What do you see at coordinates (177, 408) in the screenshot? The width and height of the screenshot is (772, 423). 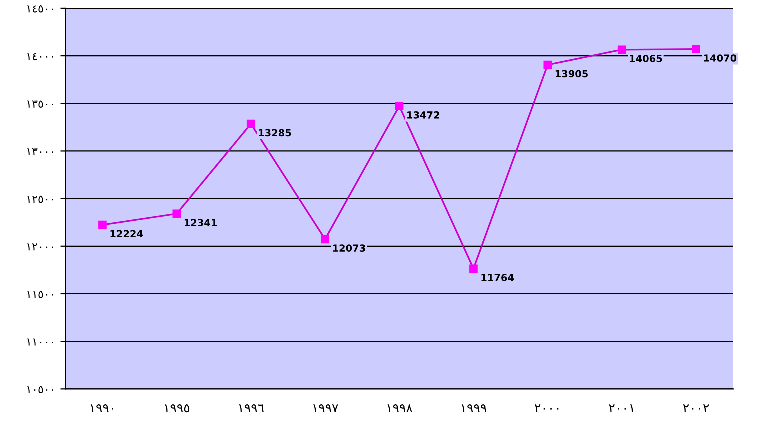 I see `x-tick-label: ١٩٩٥` at bounding box center [177, 408].